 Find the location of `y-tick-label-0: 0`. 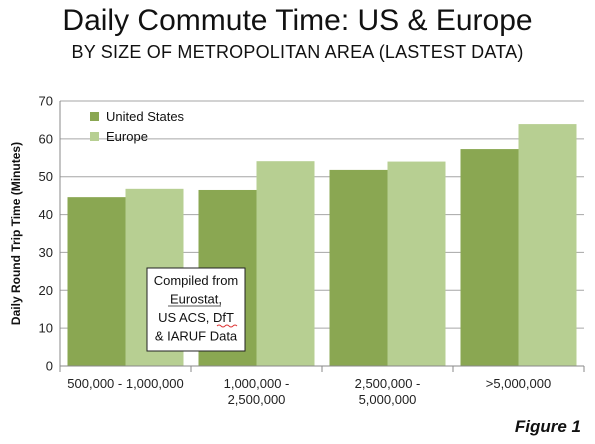

y-tick-label-0: 0 is located at coordinates (49, 366).